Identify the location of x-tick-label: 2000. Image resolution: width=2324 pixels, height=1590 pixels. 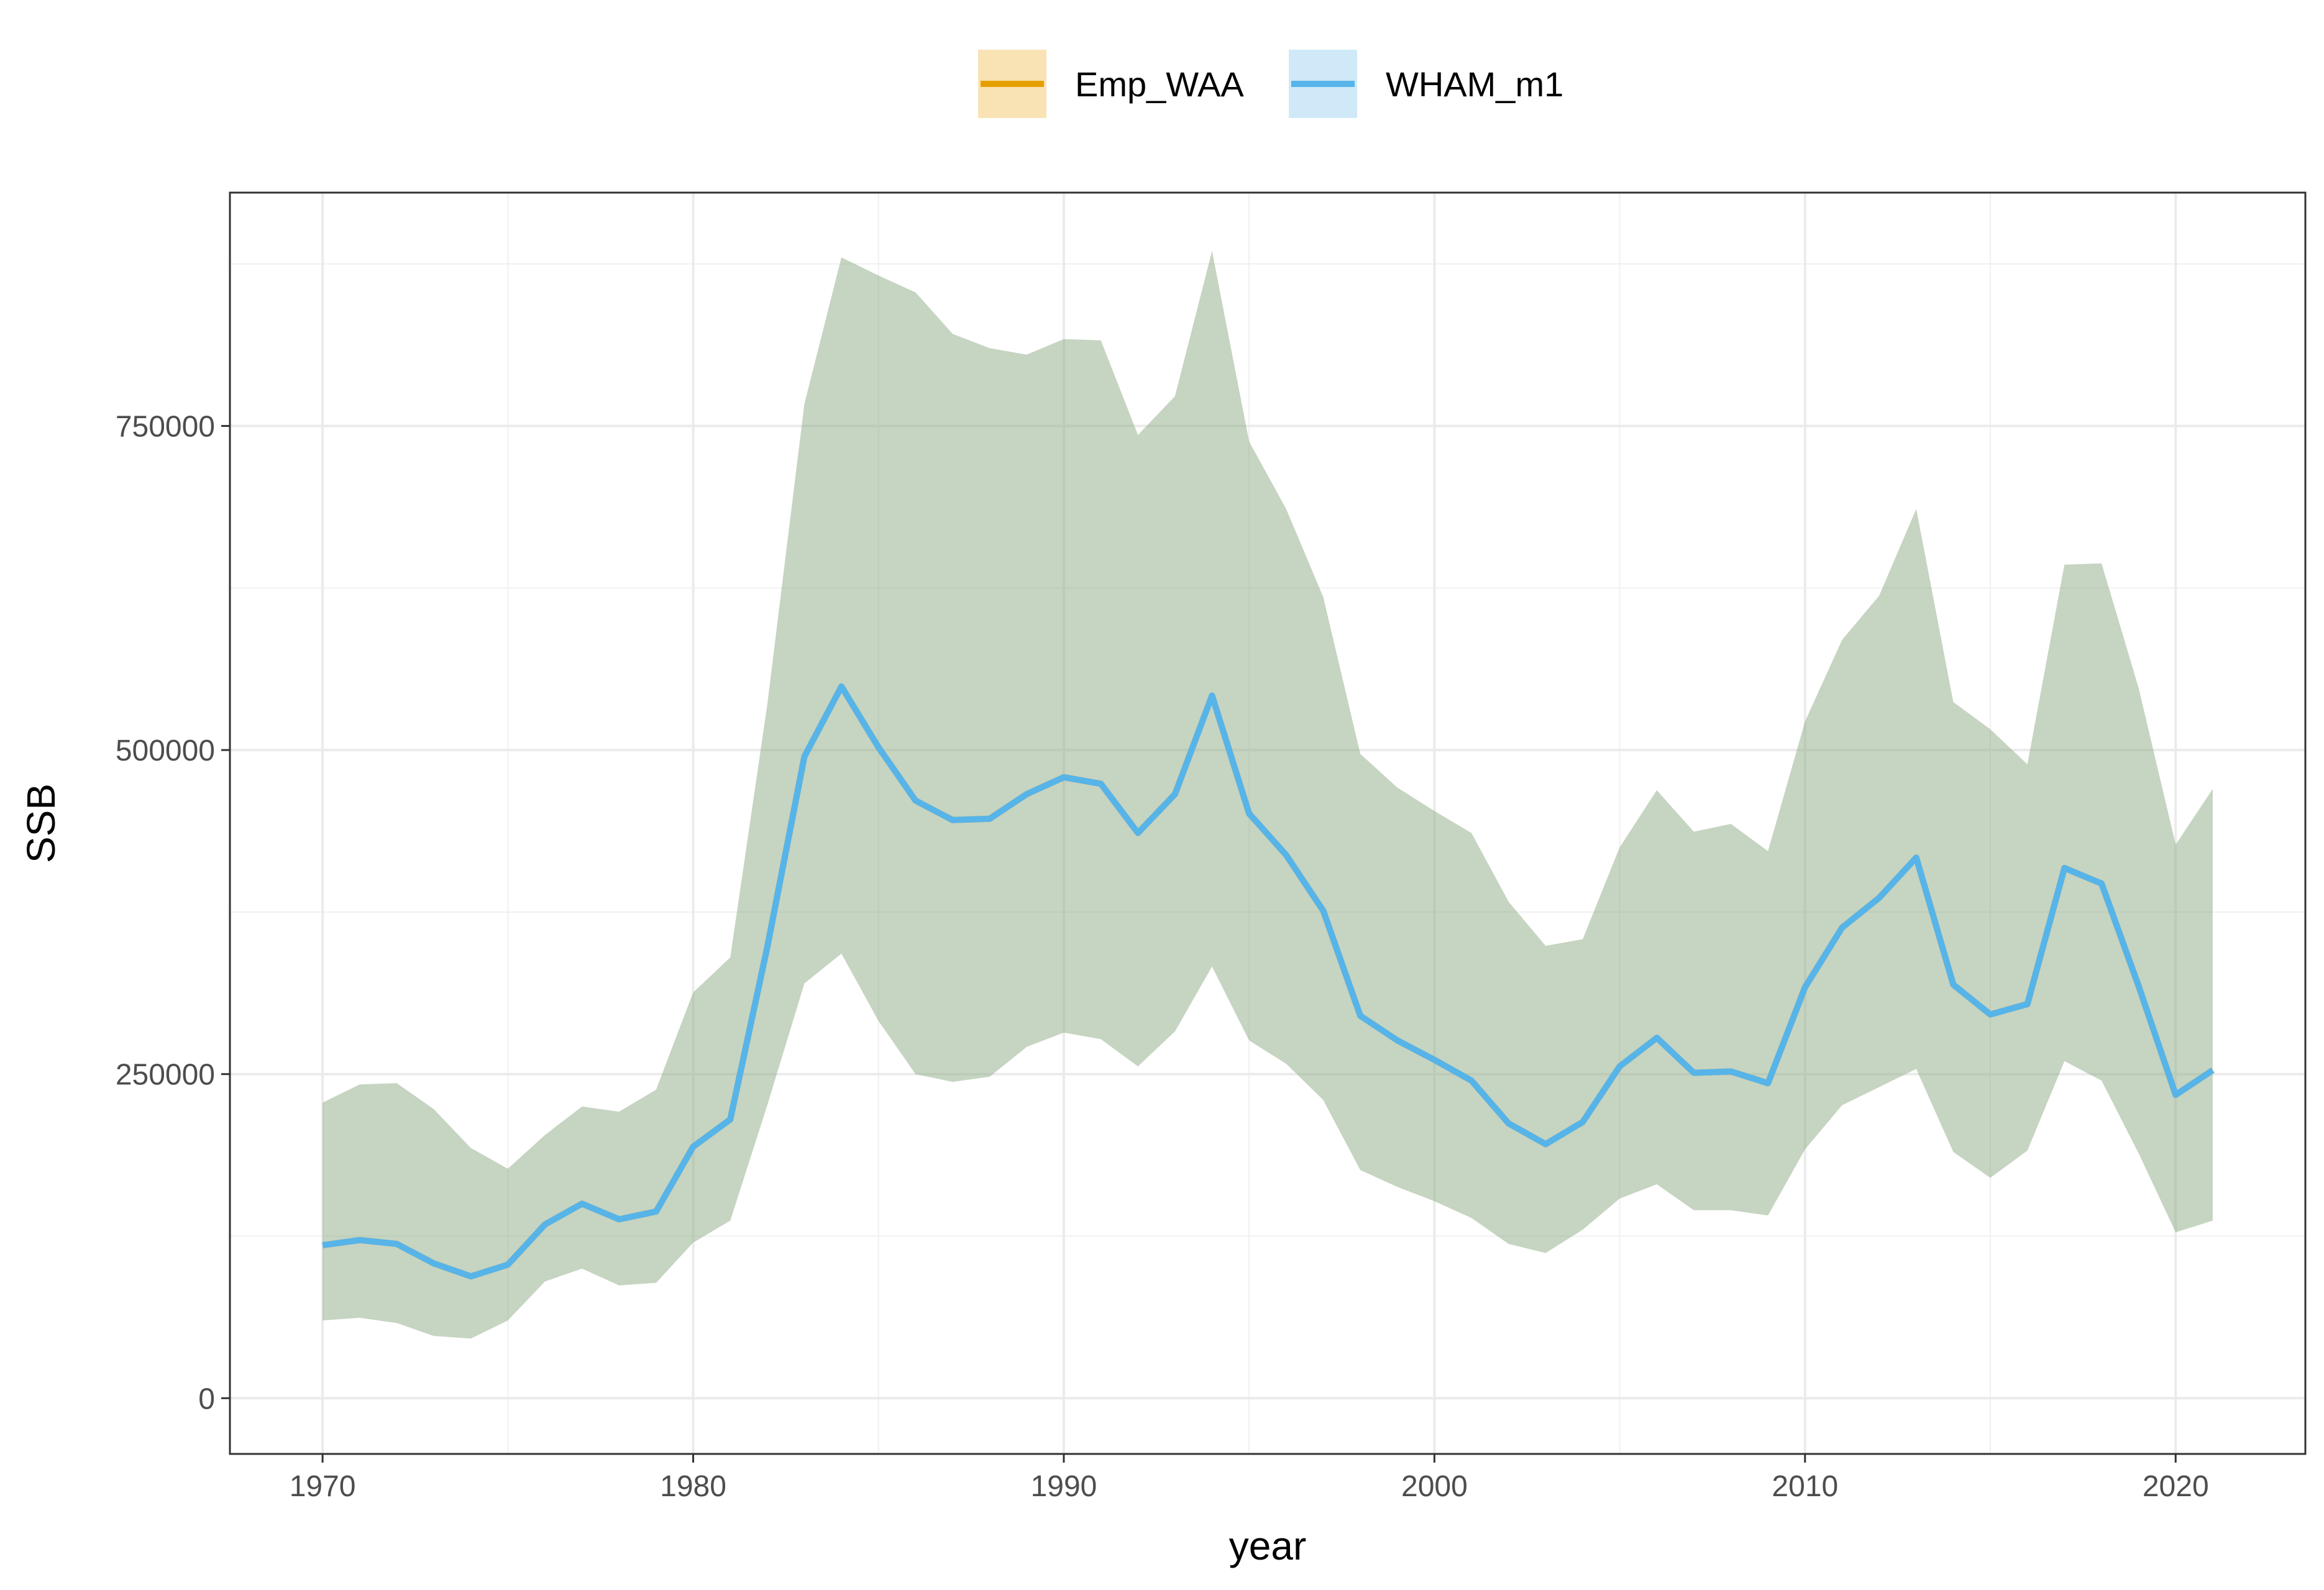
(1434, 1486).